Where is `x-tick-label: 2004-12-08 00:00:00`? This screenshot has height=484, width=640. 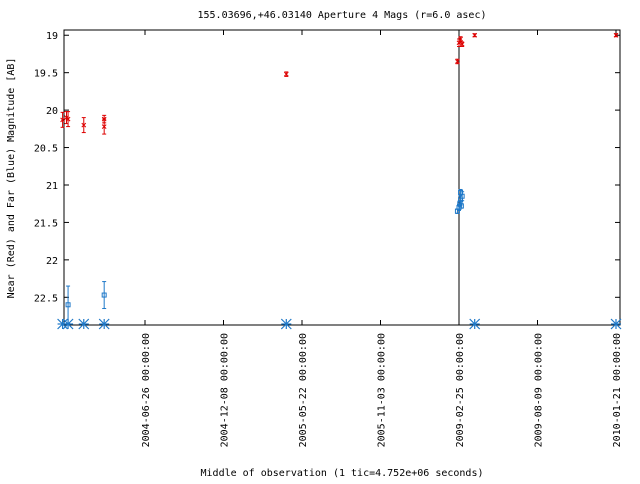
x-tick-label: 2004-12-08 00:00:00 is located at coordinates (225, 390).